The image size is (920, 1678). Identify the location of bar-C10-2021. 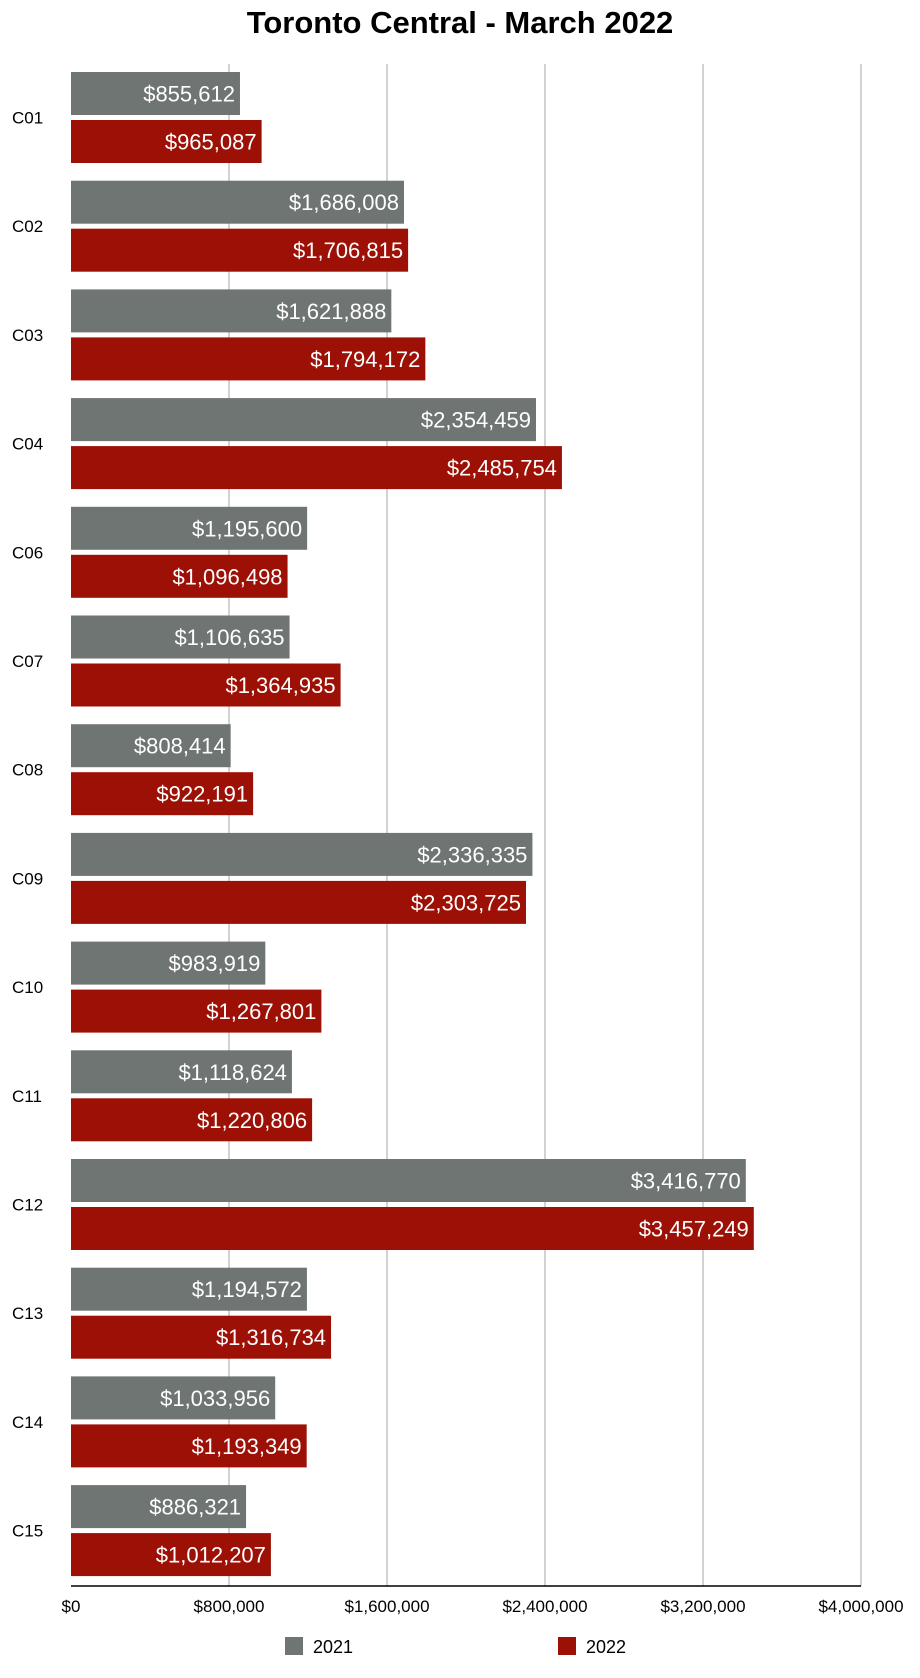
(168, 963).